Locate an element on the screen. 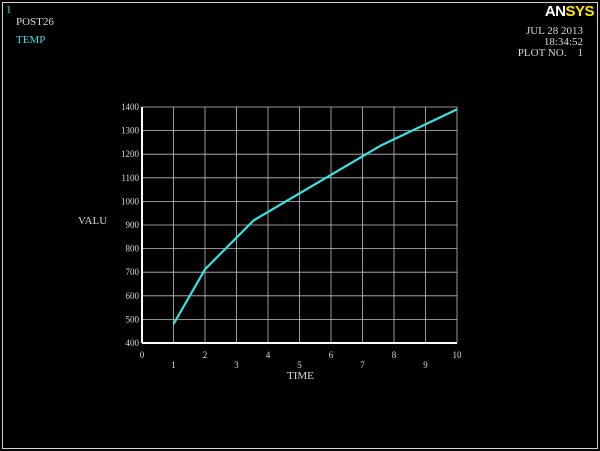 The width and height of the screenshot is (600, 451). plot-number: PLOT NO. 1 is located at coordinates (550, 53).